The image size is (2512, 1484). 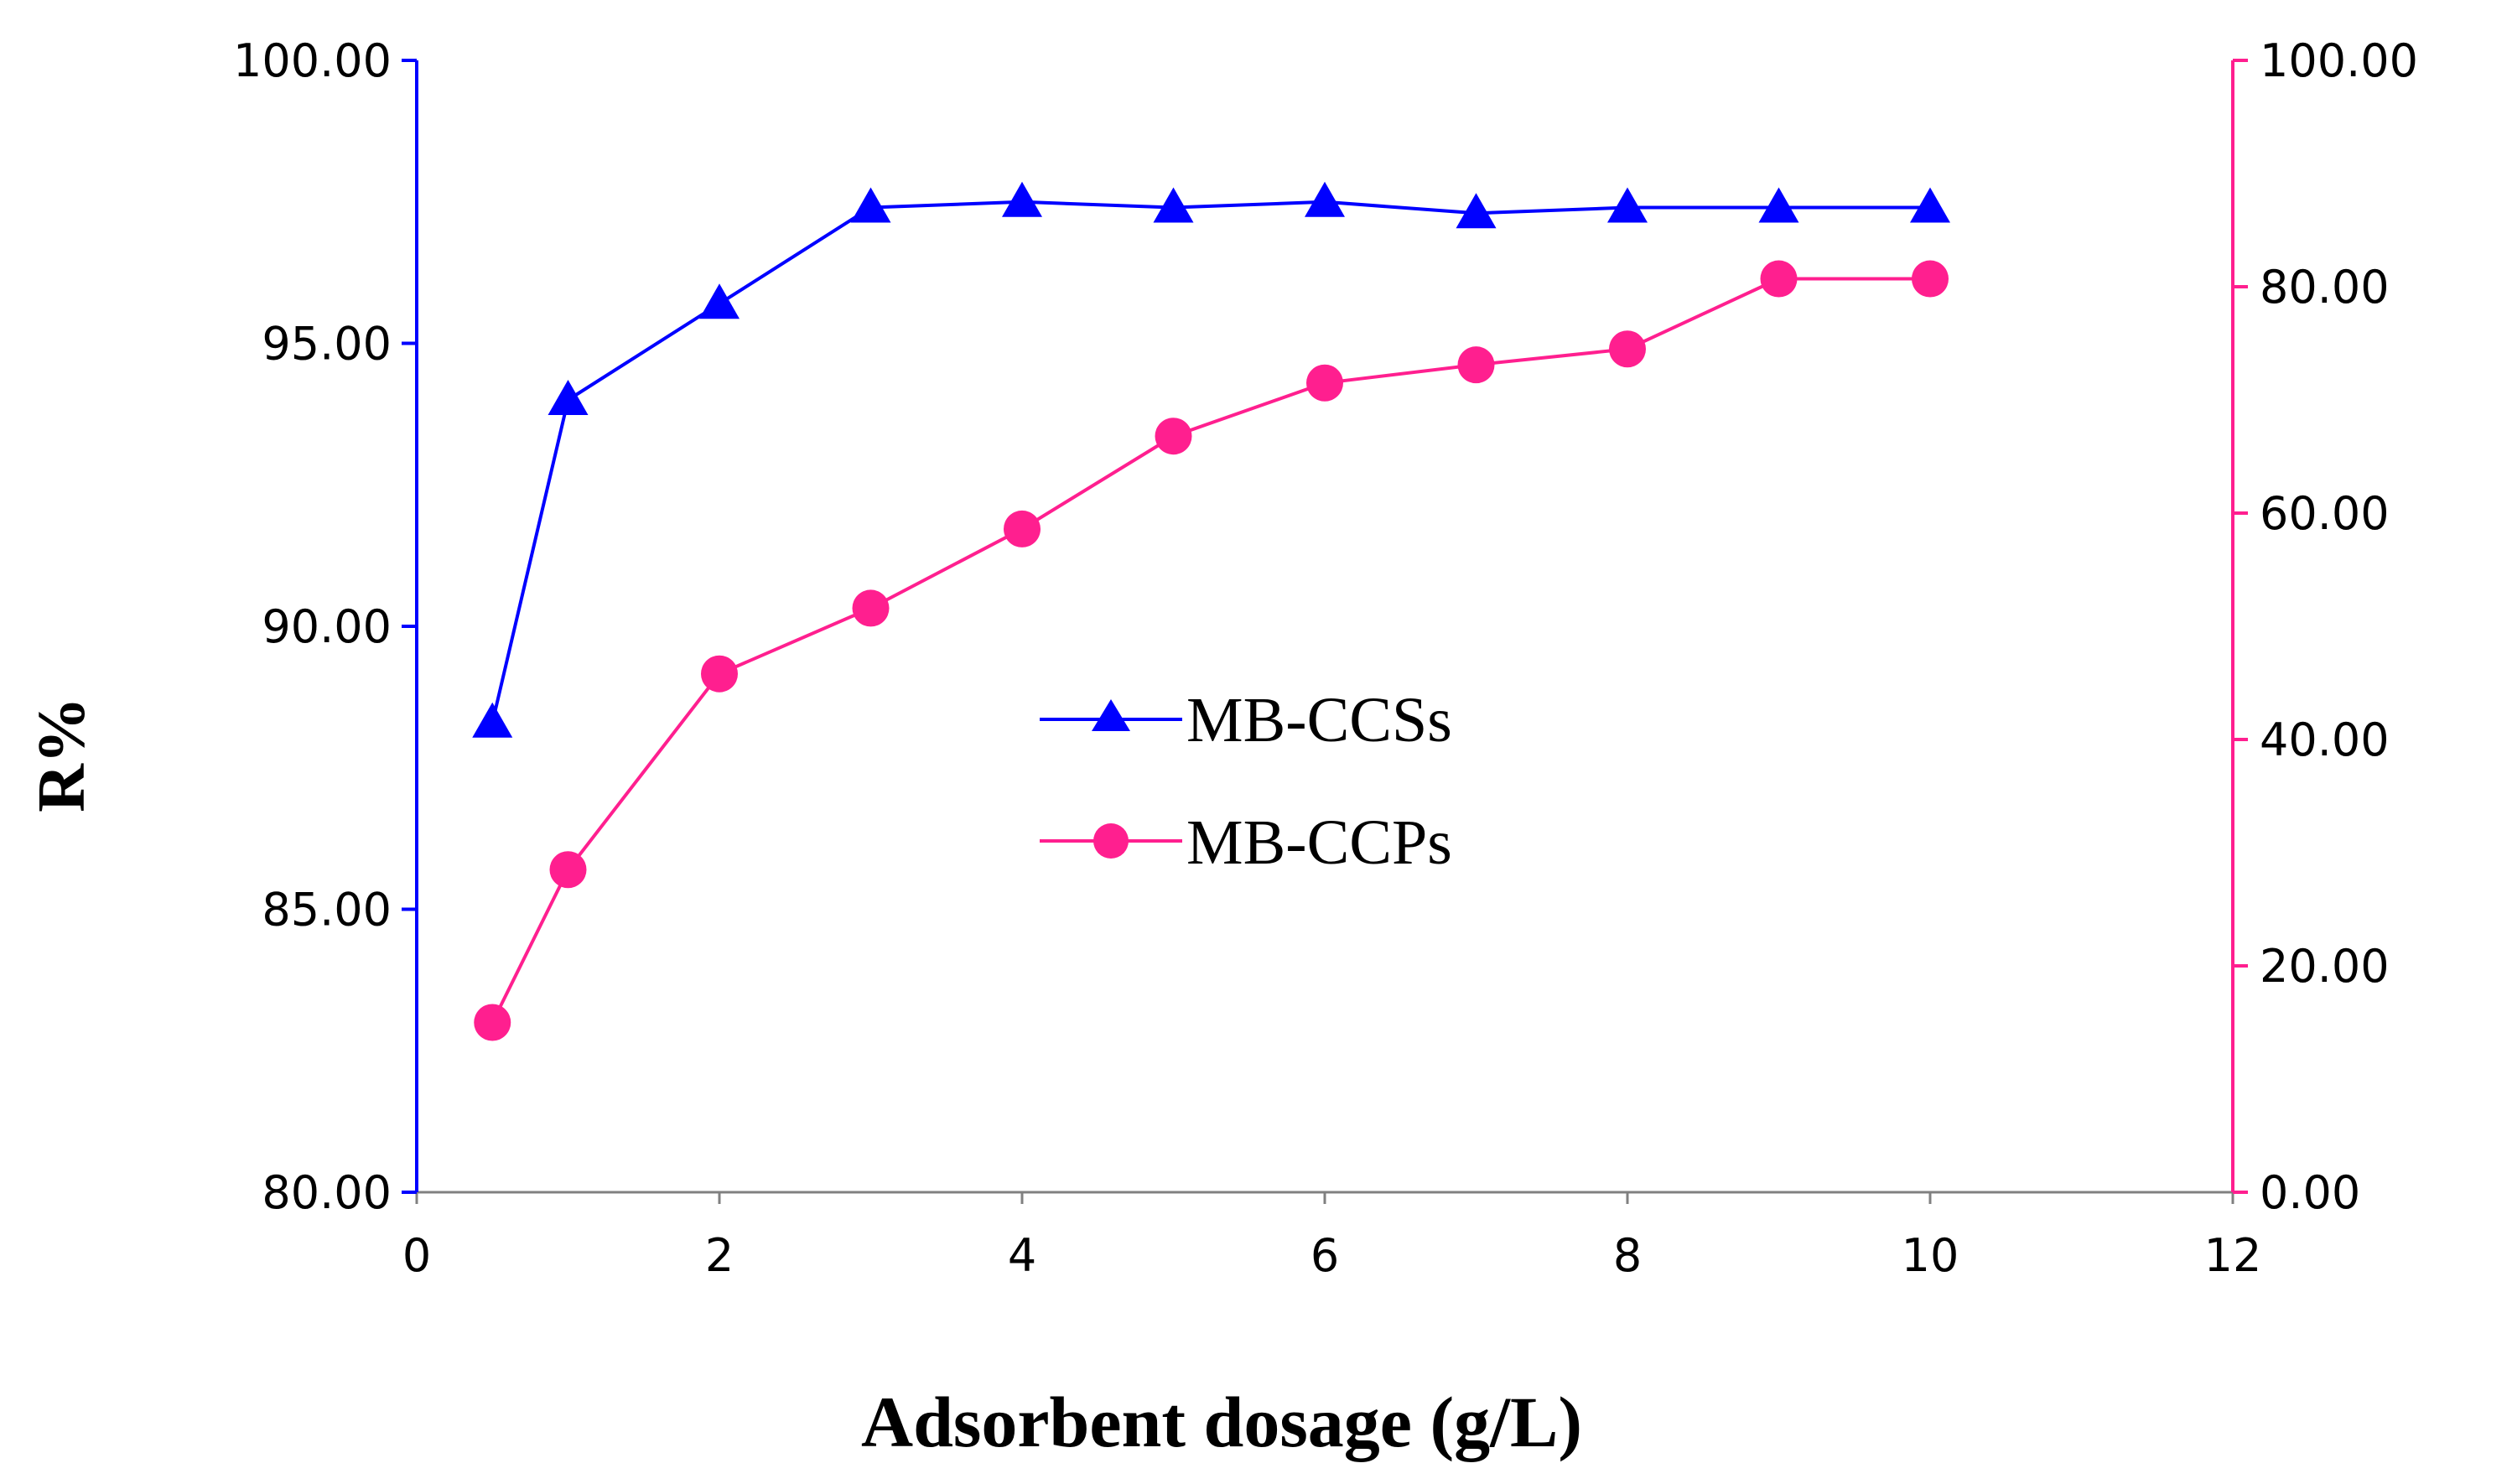 I want to click on left-y-tick-label: 85.00, so click(x=327, y=910).